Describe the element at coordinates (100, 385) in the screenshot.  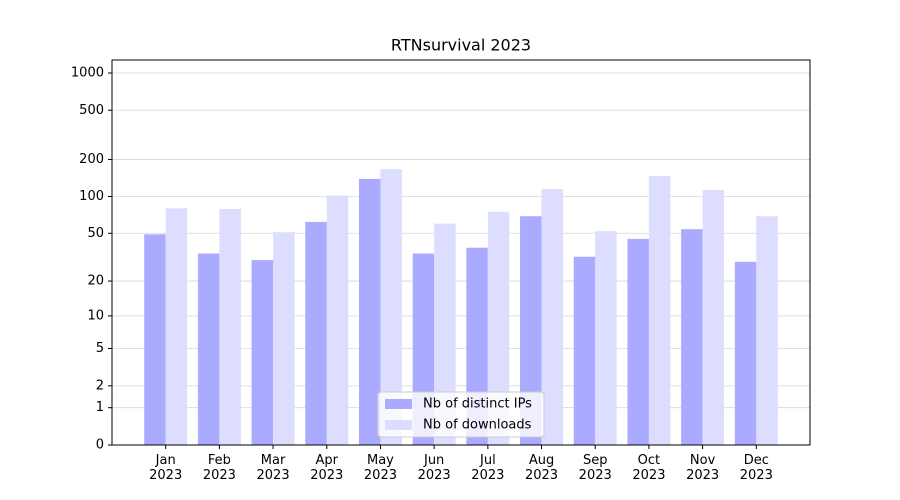
I see `y-tick-label: 2` at that location.